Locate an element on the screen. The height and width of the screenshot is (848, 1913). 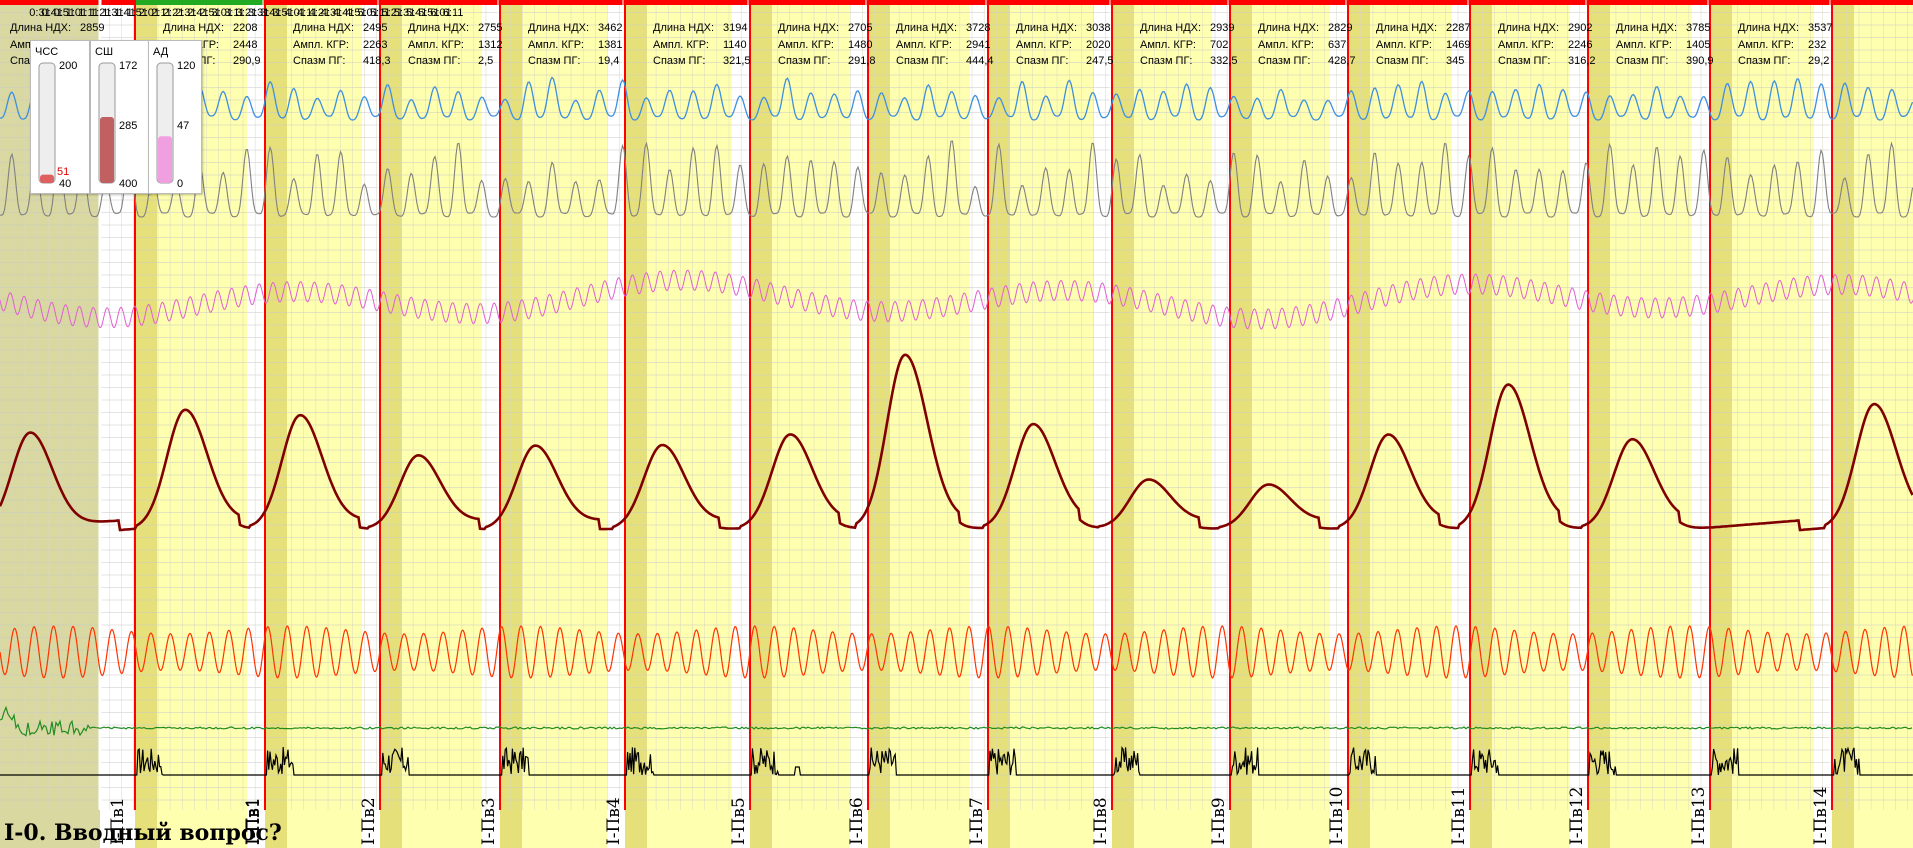
interval-stats: Длина НДХ: 3537 Ампл. КГР: 232 Спазм ПГ: 29,2 is located at coordinates (1785, 44).